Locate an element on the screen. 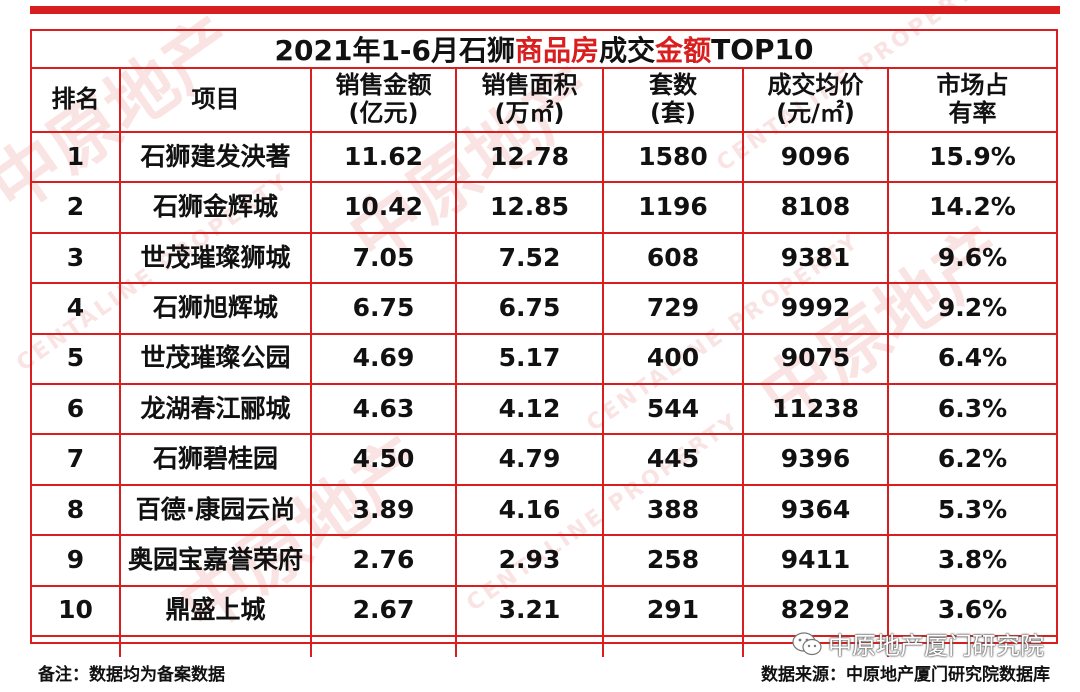 The width and height of the screenshot is (1080, 692). footer-note: 备注：数据均为备案数据 is located at coordinates (131, 675).